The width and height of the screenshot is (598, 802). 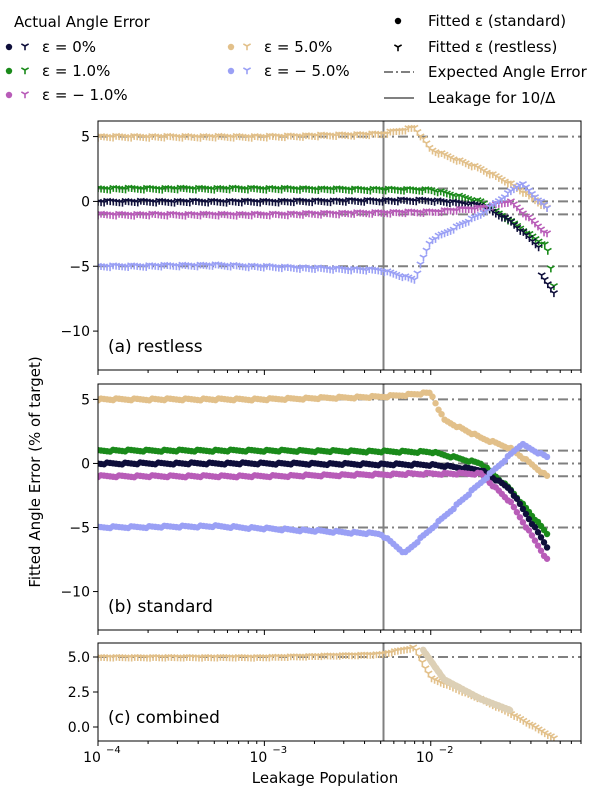 I want to click on y-tick-label: 0, so click(x=85, y=202).